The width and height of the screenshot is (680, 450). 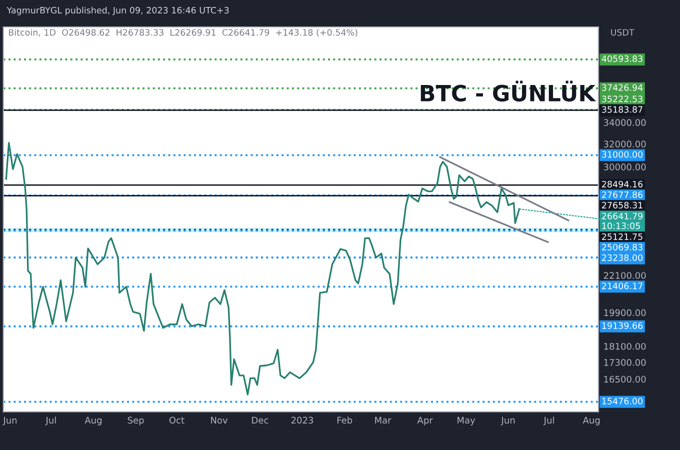 What do you see at coordinates (622, 205) in the screenshot?
I see `ref-line-label: 27658.31` at bounding box center [622, 205].